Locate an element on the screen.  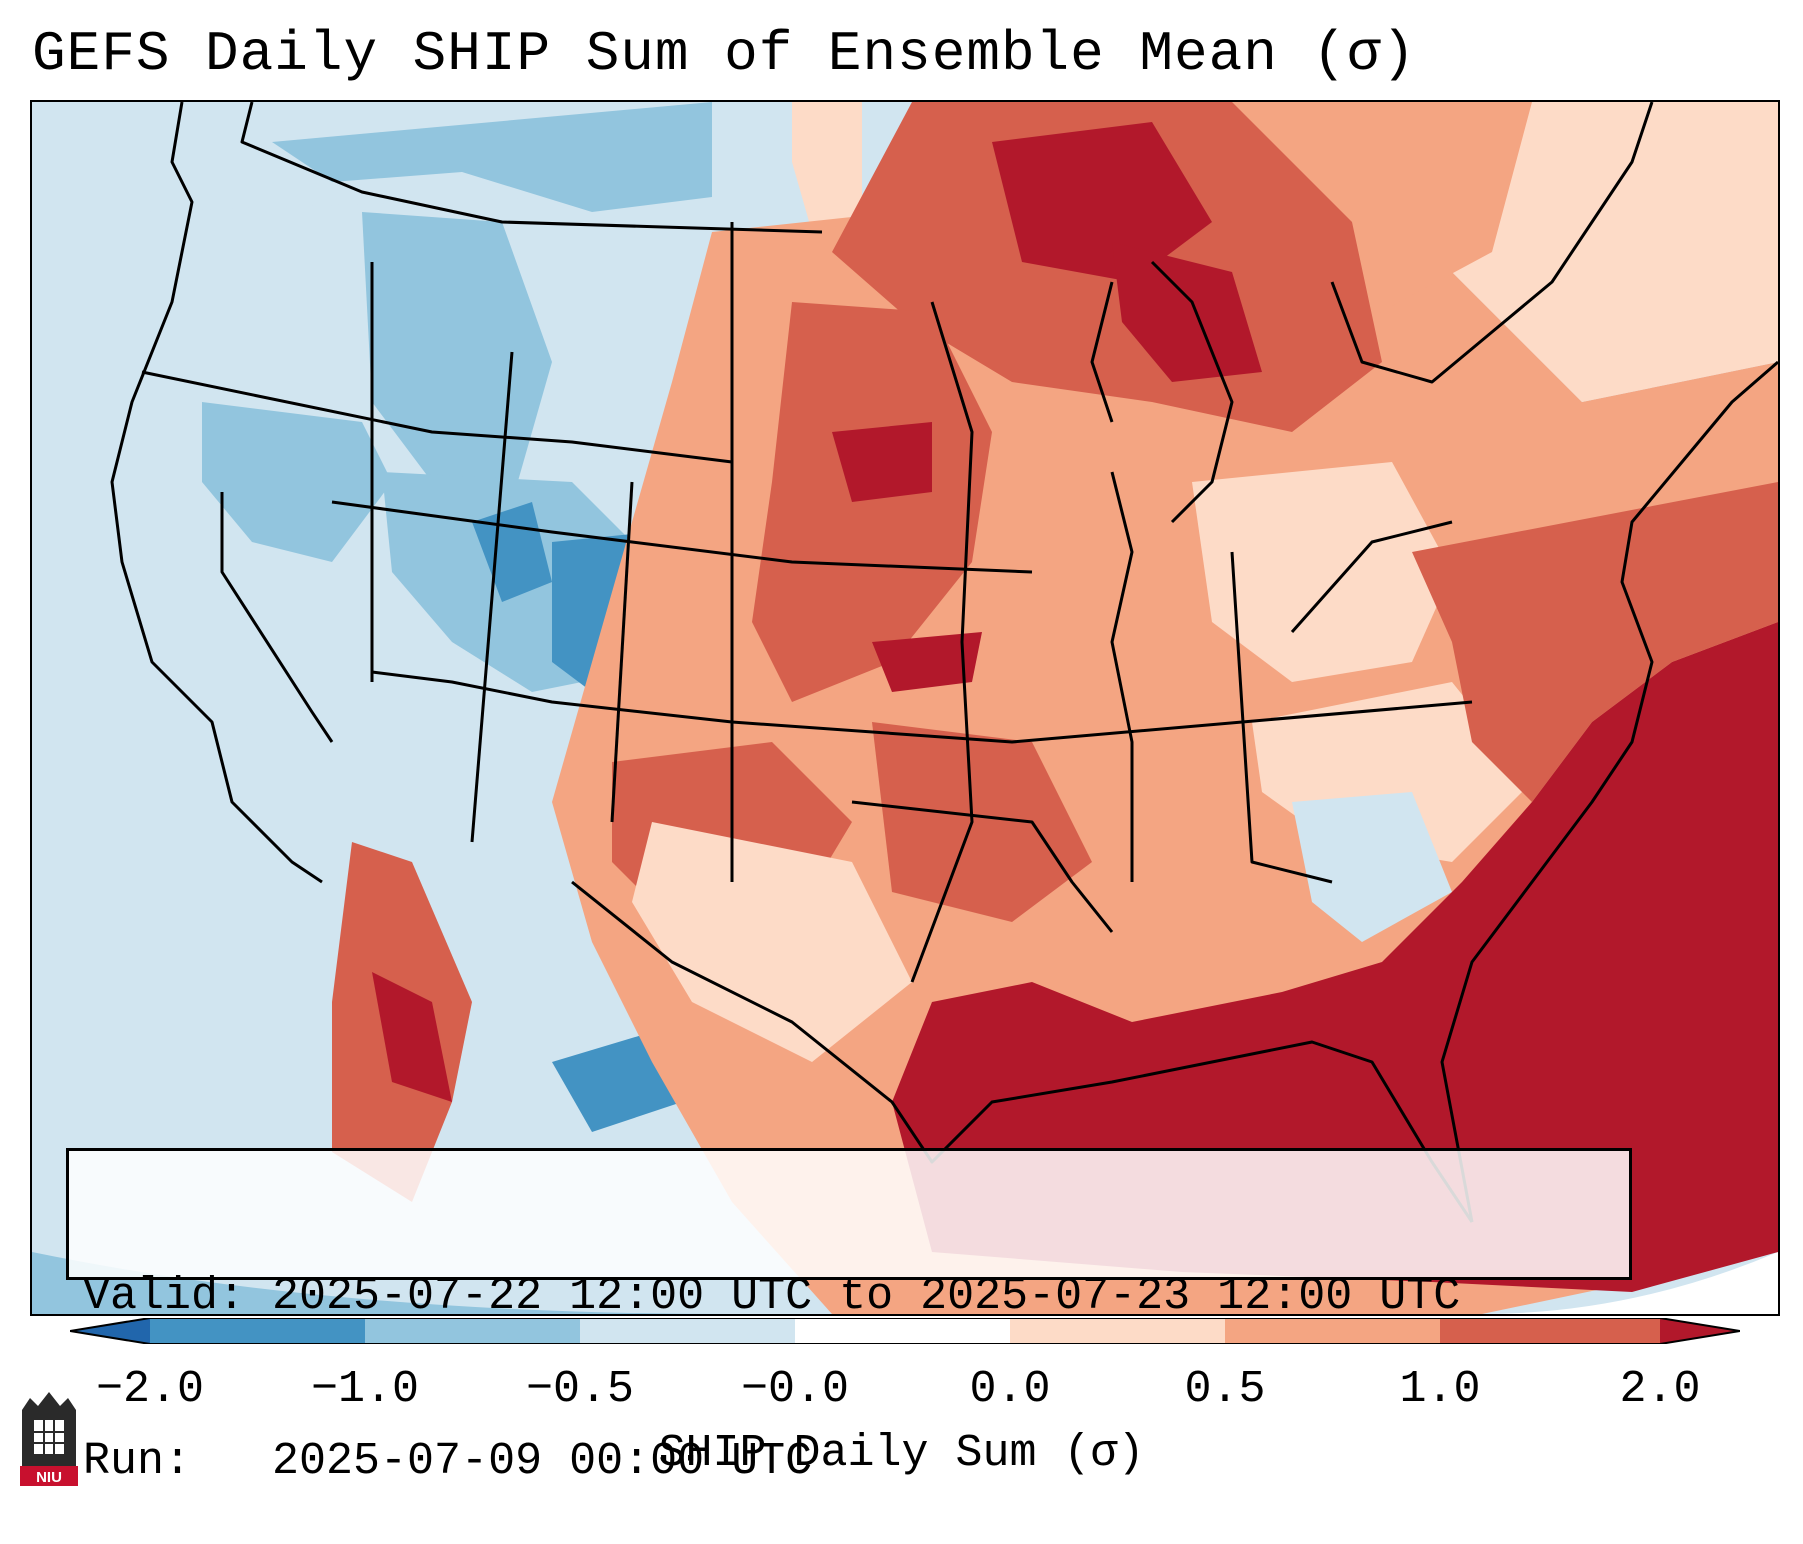
colorbar-tick-labels: −2.0 −1.0 −0.5 −0.0 0.0 0.5 1.0 2.0 is located at coordinates (901, 1389).